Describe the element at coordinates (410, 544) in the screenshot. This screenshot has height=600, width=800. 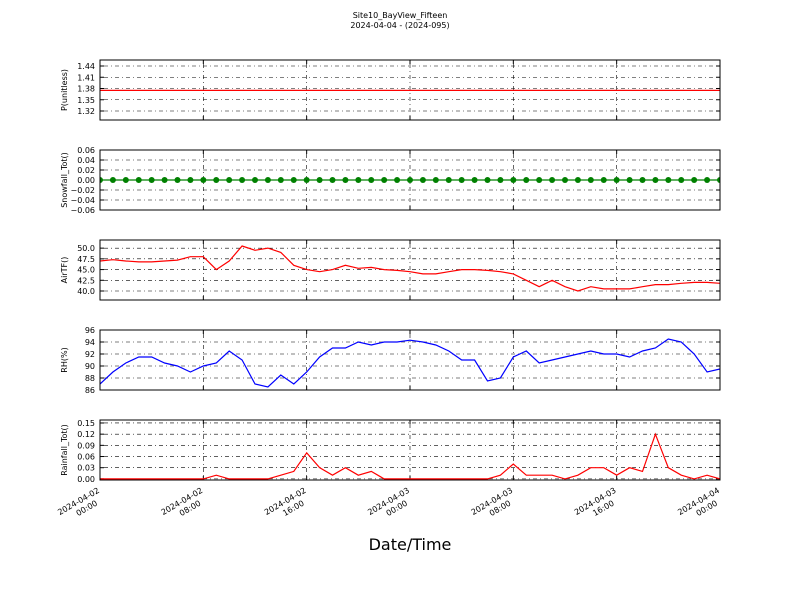
I see `x-axis-label: Date/Time` at that location.